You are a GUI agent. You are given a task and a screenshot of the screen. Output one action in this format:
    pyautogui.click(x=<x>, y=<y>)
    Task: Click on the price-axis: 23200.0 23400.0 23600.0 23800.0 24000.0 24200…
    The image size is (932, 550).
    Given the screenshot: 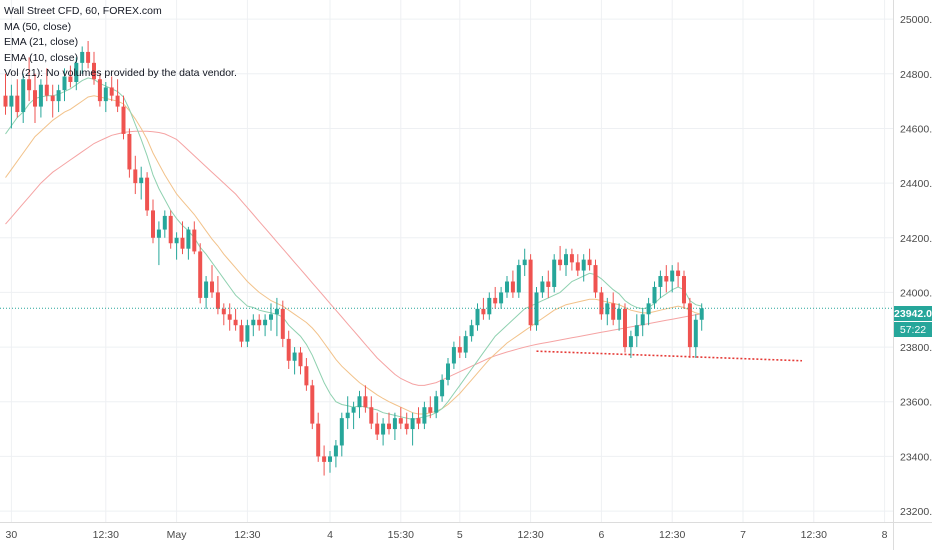 What is the action you would take?
    pyautogui.click(x=916, y=266)
    